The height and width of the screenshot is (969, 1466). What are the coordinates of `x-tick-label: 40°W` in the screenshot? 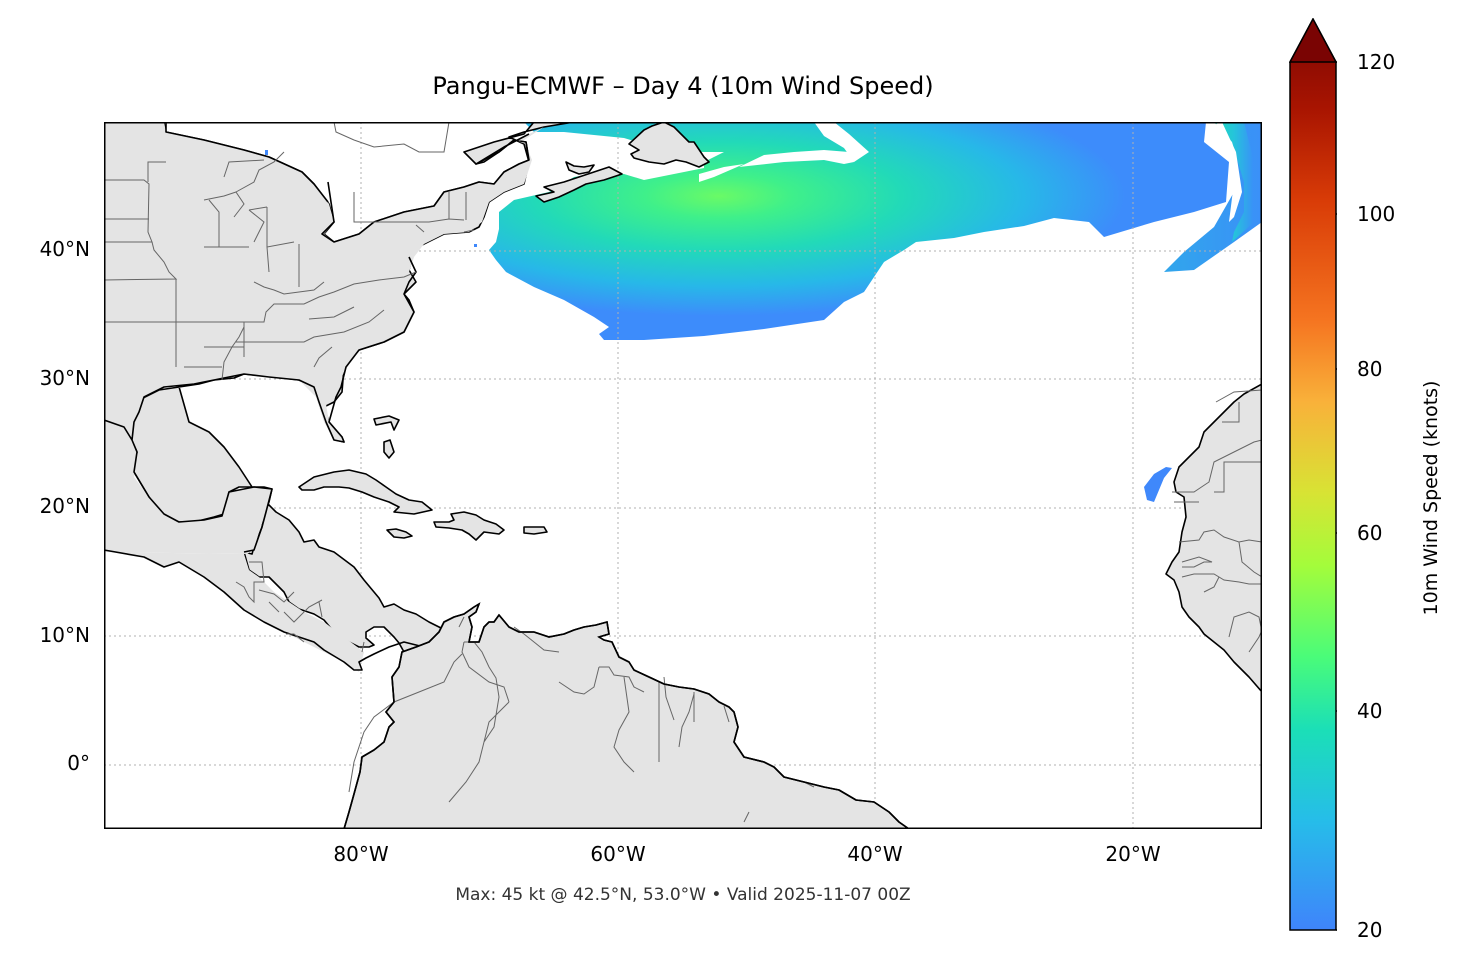 It's located at (875, 854).